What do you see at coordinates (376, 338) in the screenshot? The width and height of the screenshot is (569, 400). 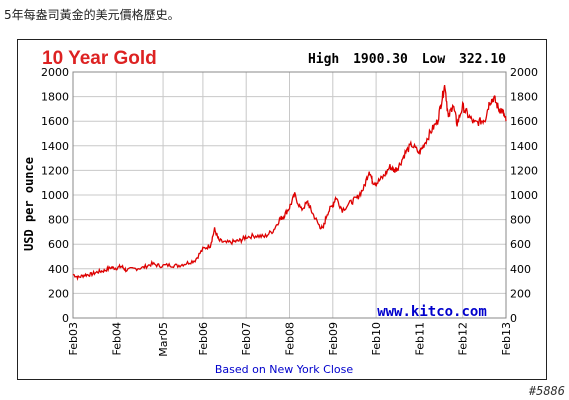 I see `x-tick-label: Feb10` at bounding box center [376, 338].